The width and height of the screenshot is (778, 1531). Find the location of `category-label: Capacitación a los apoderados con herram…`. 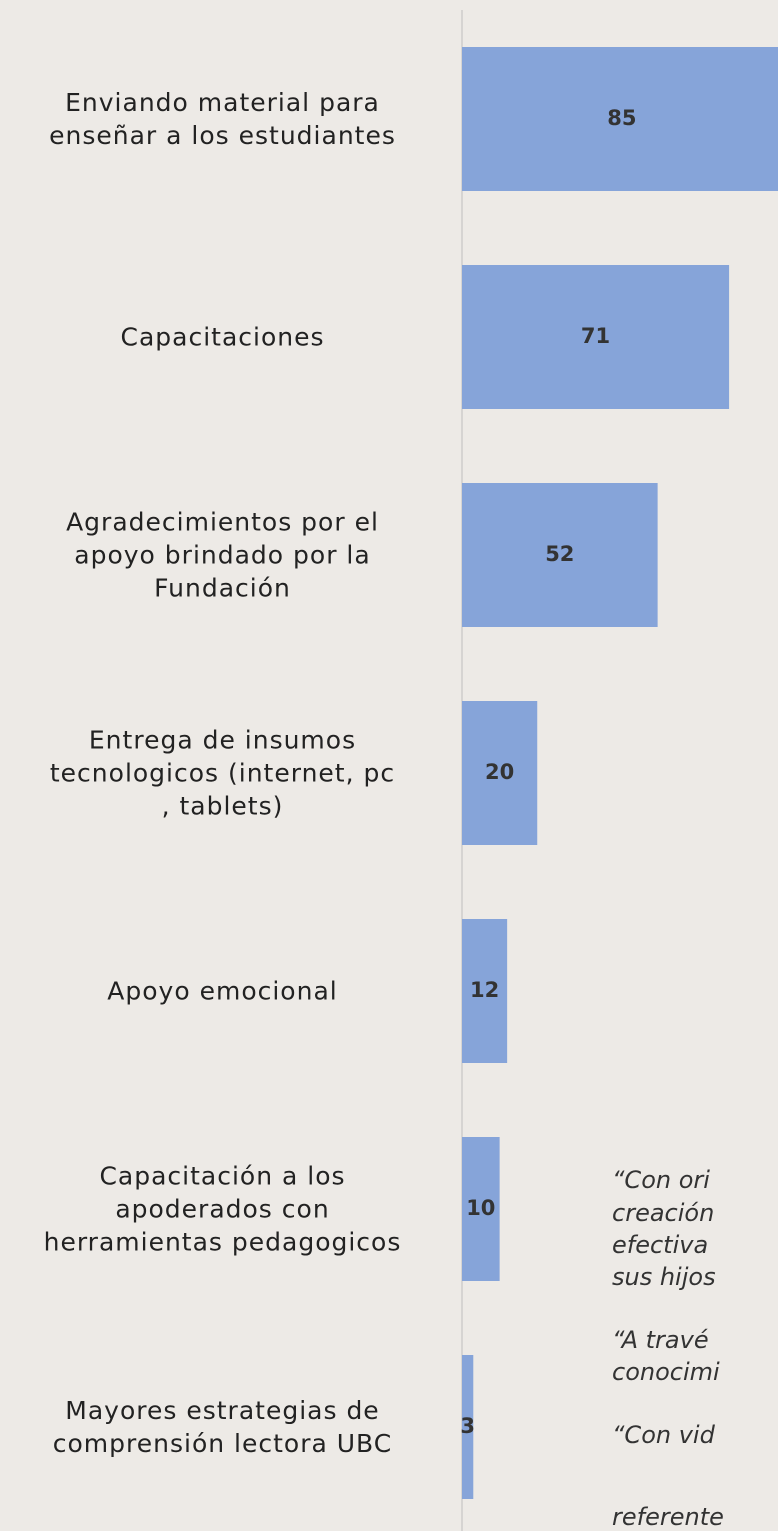

category-label: Capacitación a los apoderados con herram… is located at coordinates (222, 1209).